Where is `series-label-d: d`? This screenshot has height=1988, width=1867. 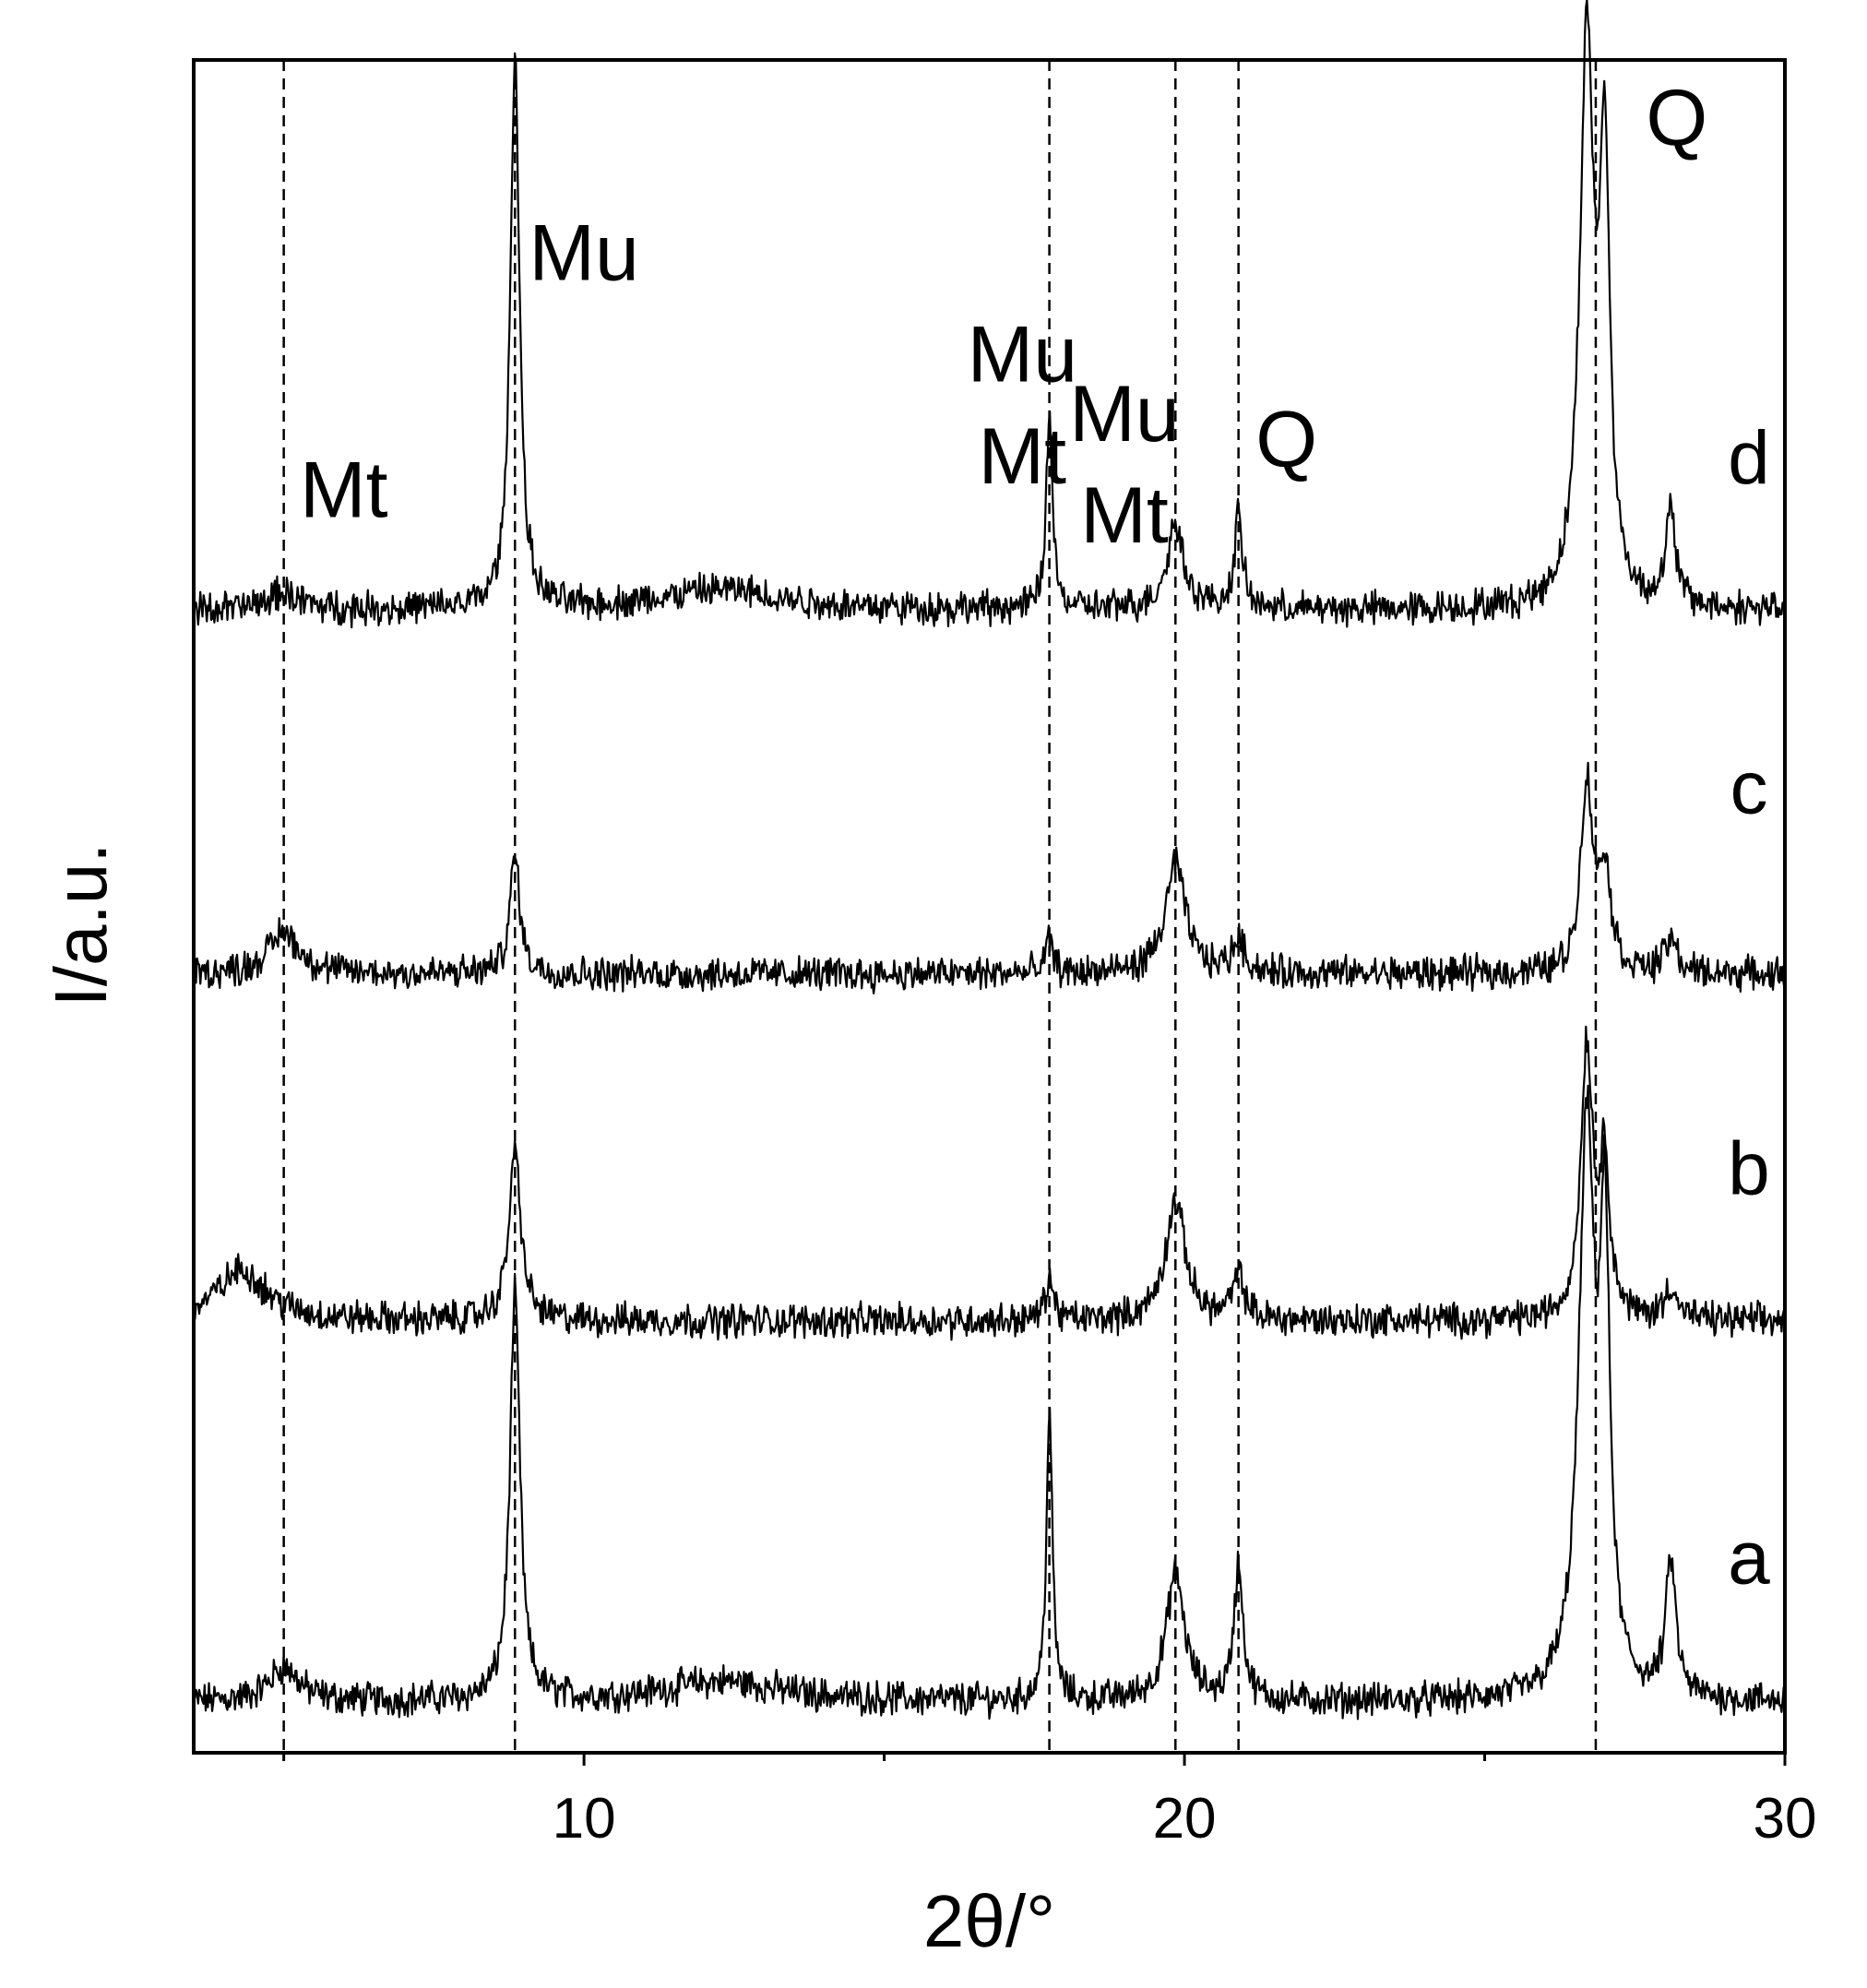
series-label-d: d is located at coordinates (1749, 458).